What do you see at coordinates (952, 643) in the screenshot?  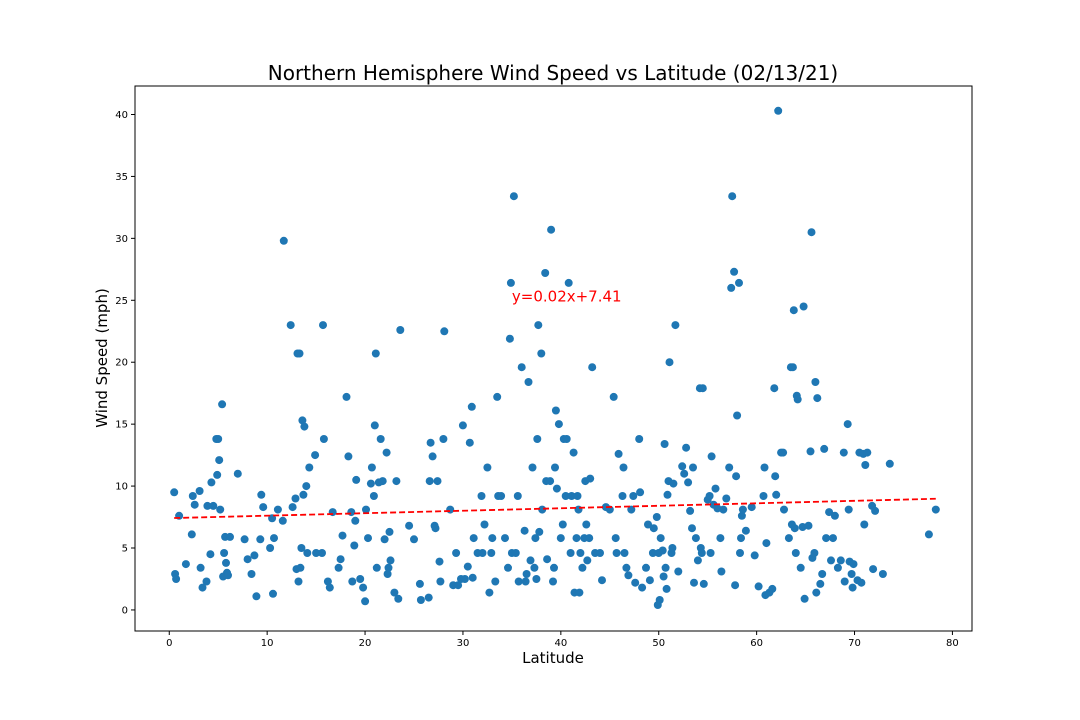 I see `x-tick-label: 80` at bounding box center [952, 643].